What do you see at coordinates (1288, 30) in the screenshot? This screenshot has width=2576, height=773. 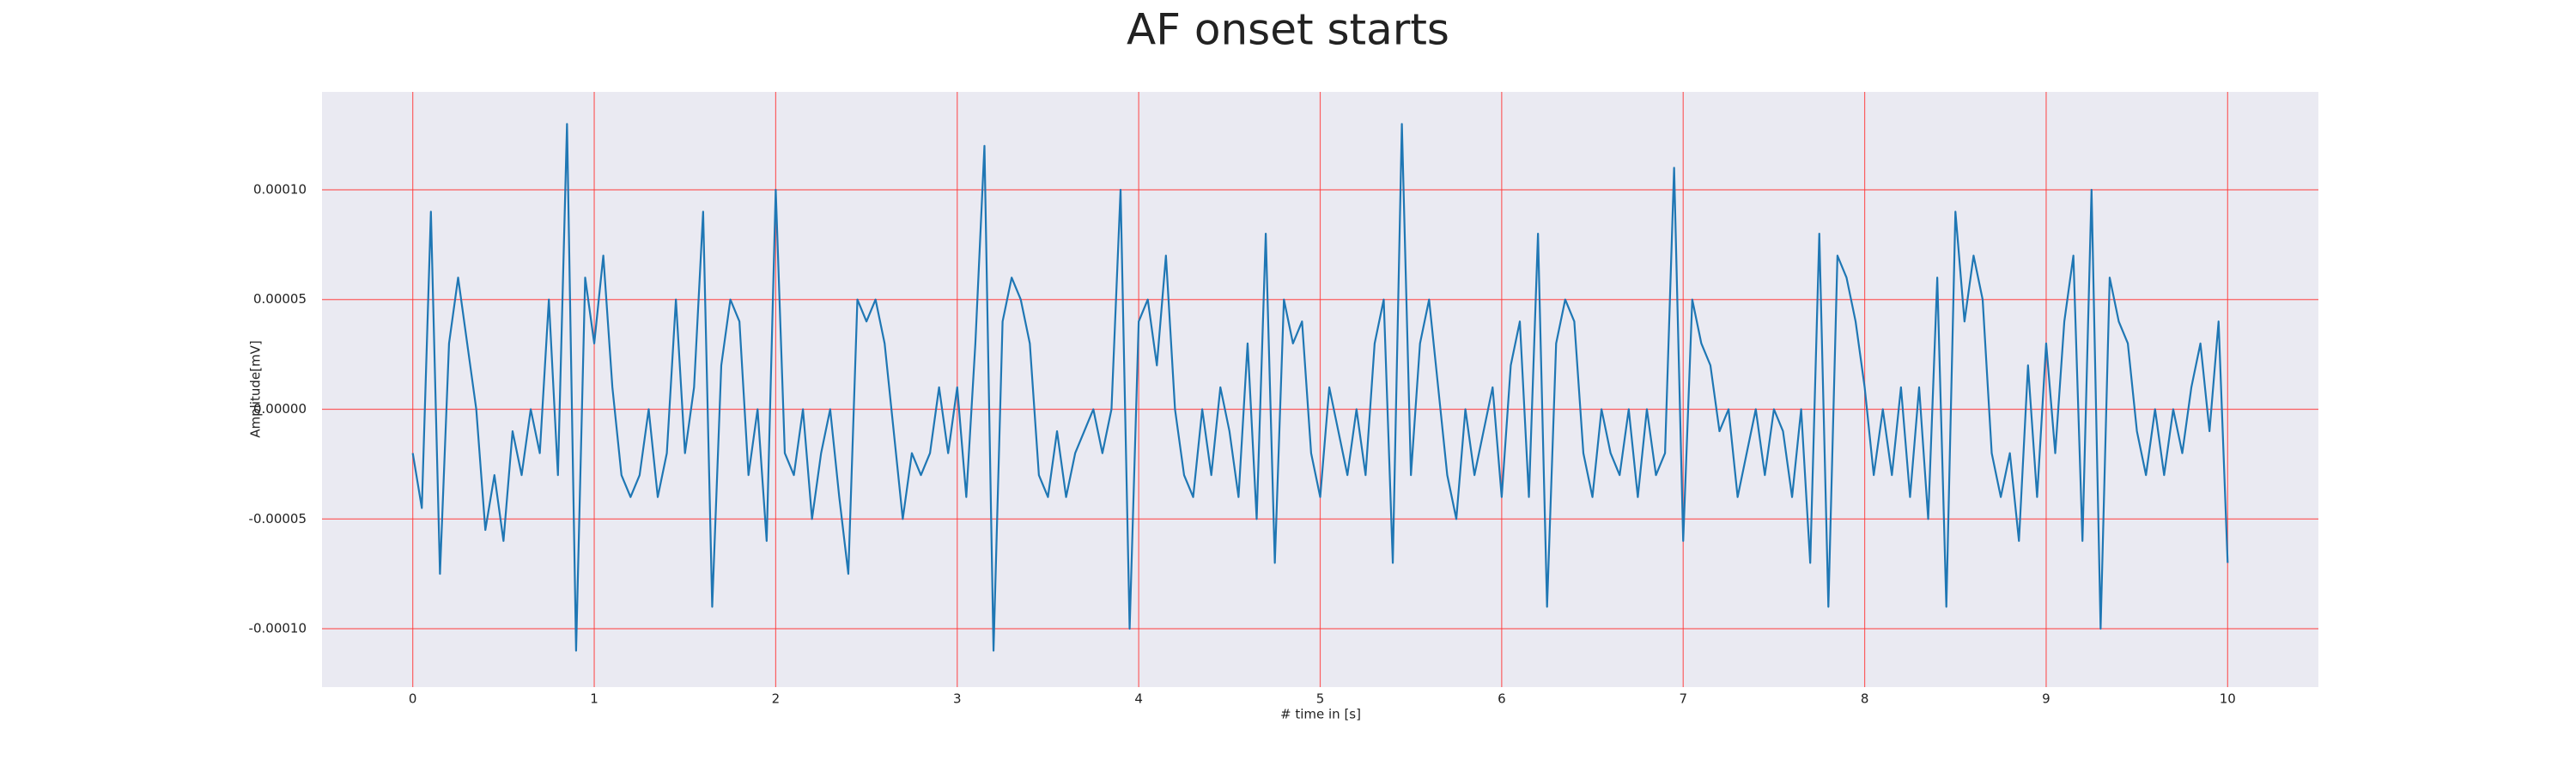 I see `chart-title: AF onset starts` at bounding box center [1288, 30].